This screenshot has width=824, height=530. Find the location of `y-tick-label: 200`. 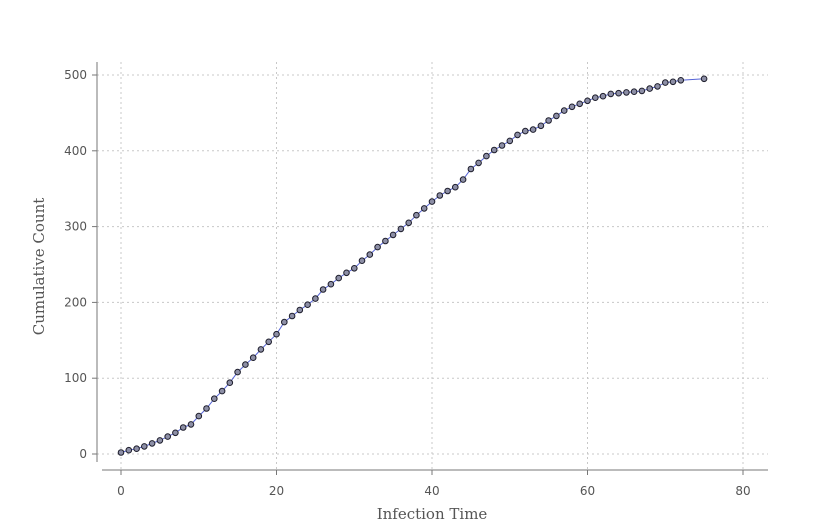

y-tick-label: 200 is located at coordinates (75, 302).